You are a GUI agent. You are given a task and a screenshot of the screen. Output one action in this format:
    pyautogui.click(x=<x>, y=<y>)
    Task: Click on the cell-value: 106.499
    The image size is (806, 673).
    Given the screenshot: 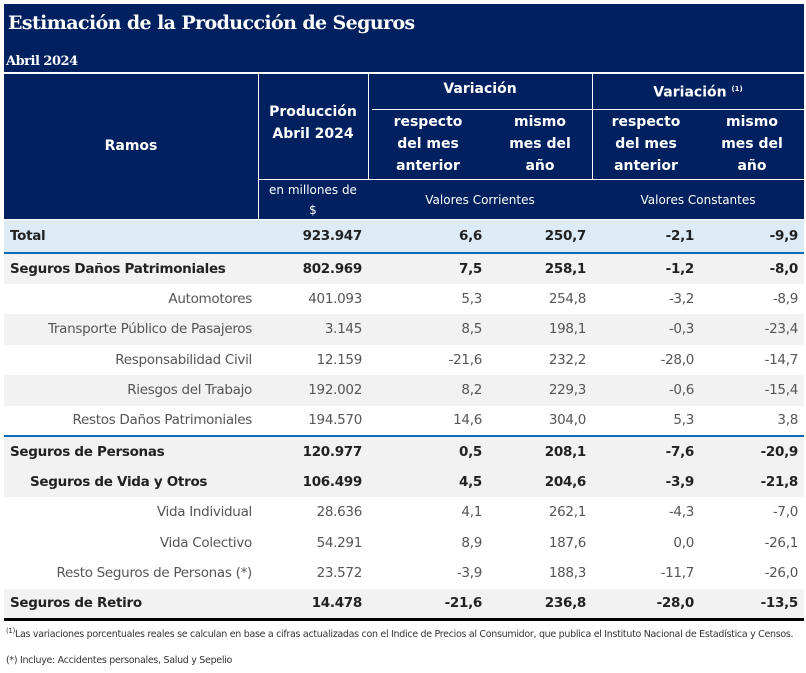 What is the action you would take?
    pyautogui.click(x=313, y=481)
    